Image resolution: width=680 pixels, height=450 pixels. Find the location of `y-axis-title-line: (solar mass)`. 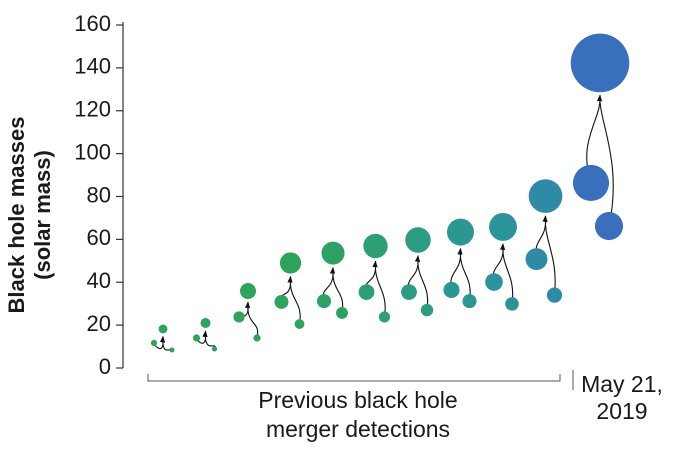

y-axis-title-line: (solar mass) is located at coordinates (42, 215).